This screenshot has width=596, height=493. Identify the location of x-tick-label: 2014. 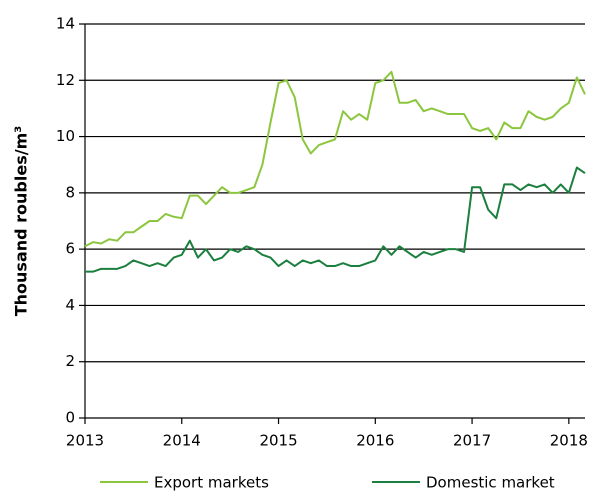
(182, 441).